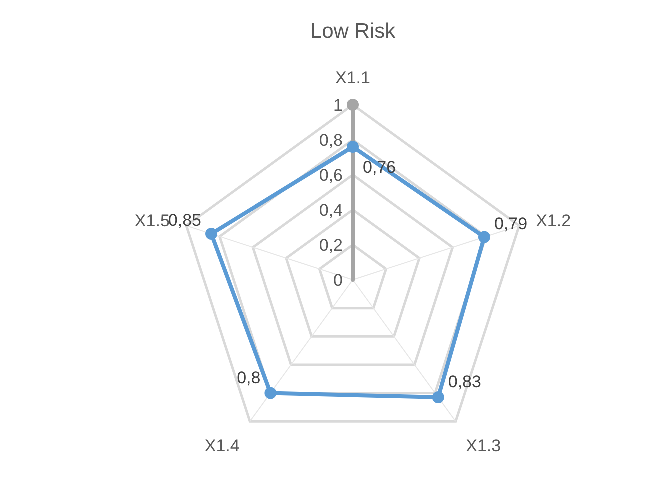 This screenshot has height=491, width=671. Describe the element at coordinates (353, 31) in the screenshot. I see `chart-title: Low Risk` at that location.